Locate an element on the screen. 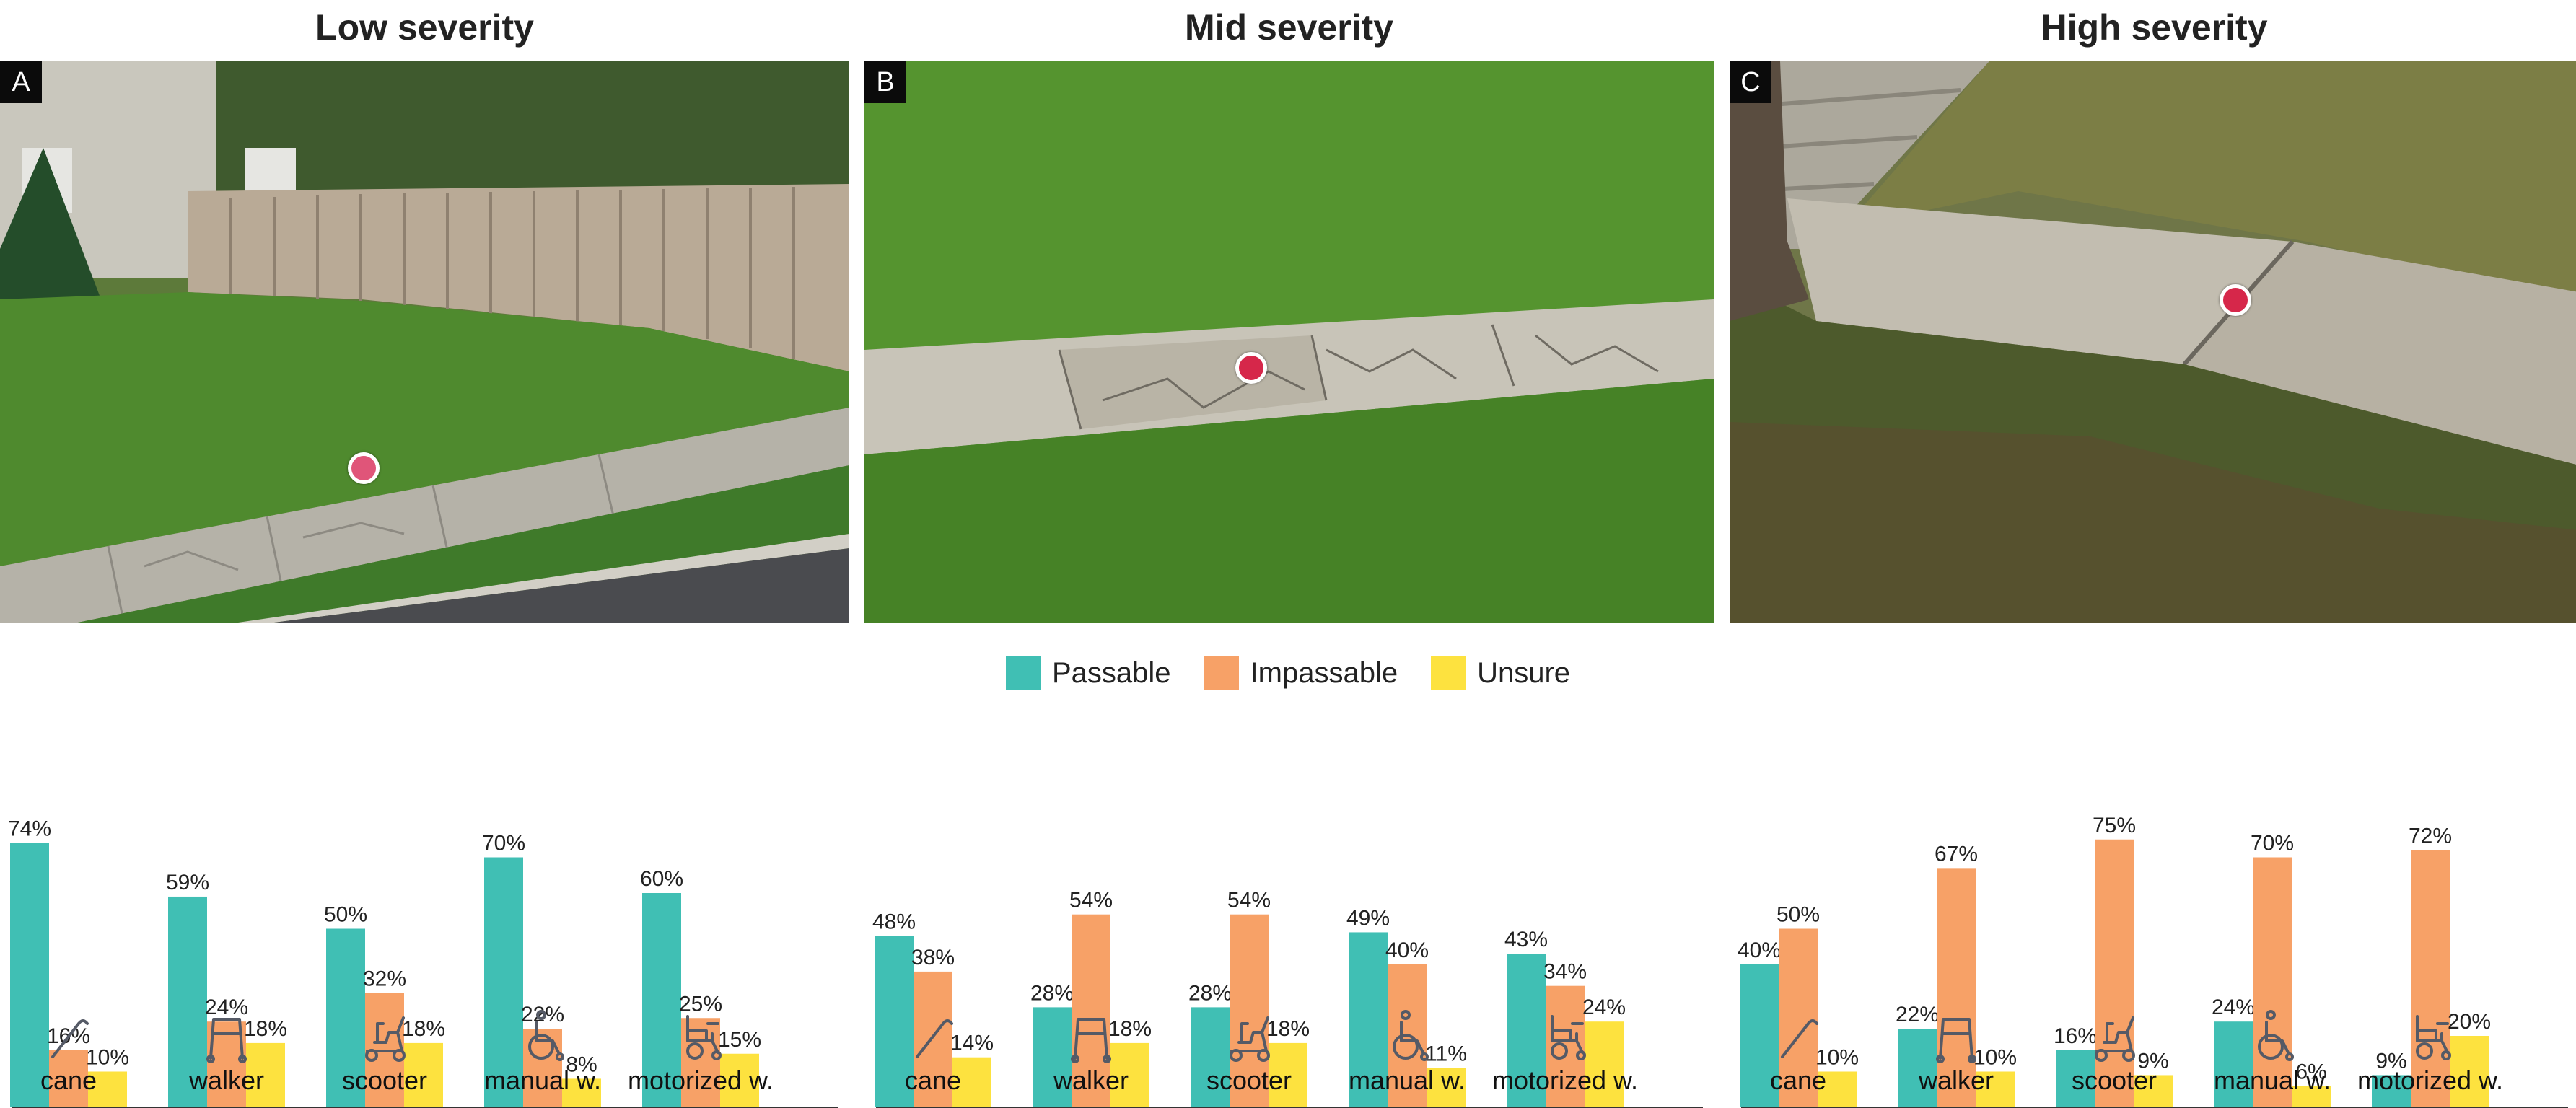 This screenshot has height=1108, width=2576. bar-impassable-motorized-w is located at coordinates (2430, 978).